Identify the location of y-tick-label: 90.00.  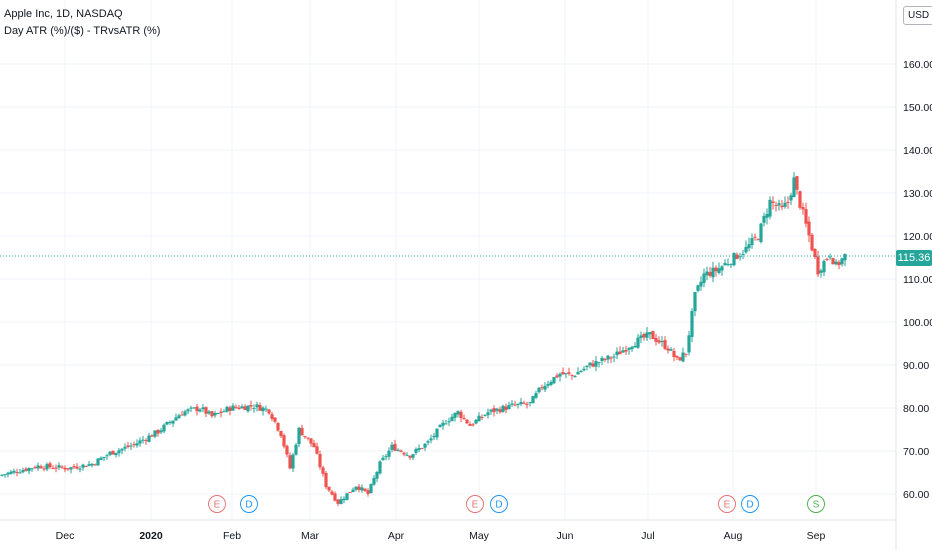
(916, 366).